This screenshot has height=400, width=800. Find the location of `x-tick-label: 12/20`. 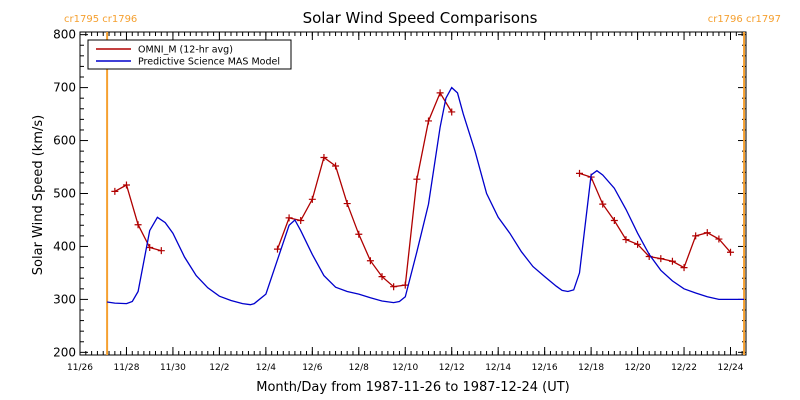

x-tick-label: 12/20 is located at coordinates (638, 368).